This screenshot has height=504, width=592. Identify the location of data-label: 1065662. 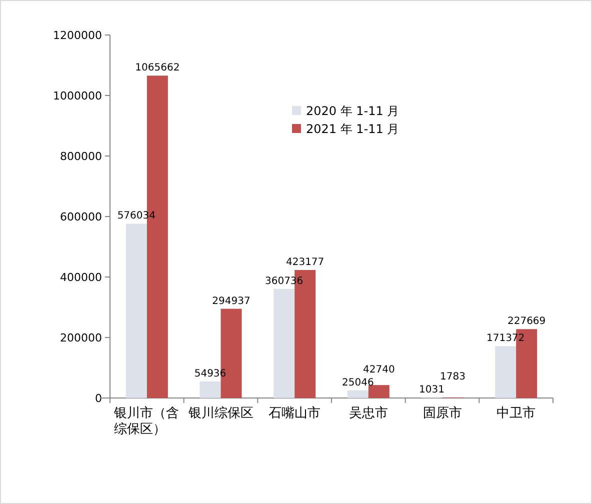
(157, 68).